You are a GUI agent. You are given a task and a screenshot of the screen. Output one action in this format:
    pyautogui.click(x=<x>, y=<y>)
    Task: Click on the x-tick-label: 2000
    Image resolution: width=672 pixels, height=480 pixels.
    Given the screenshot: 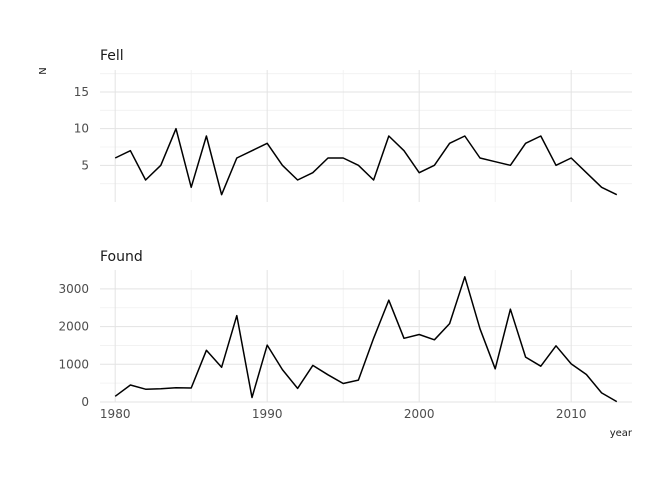 What is the action you would take?
    pyautogui.click(x=419, y=414)
    